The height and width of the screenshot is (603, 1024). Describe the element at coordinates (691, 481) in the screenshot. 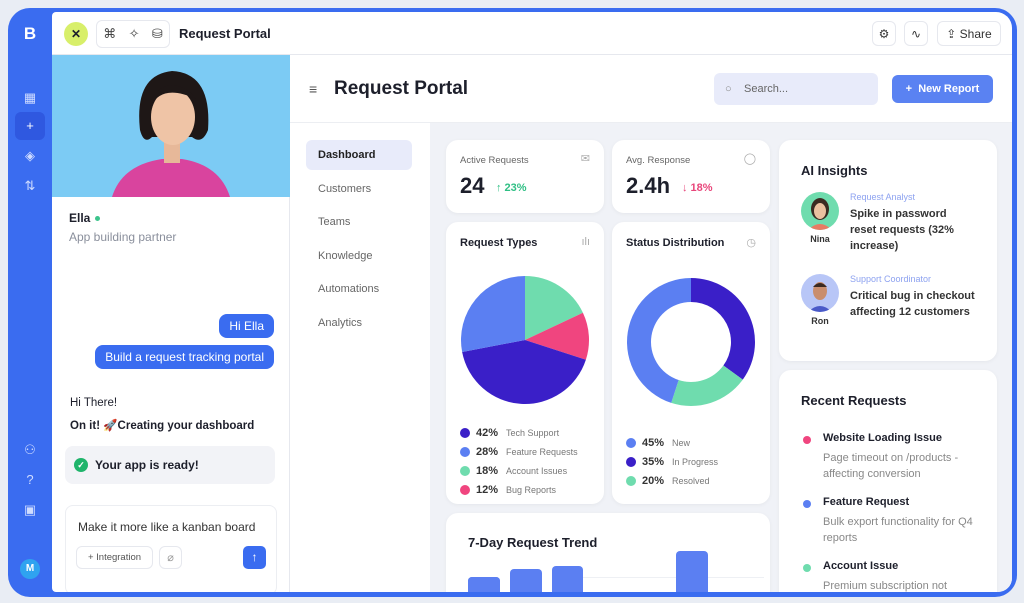

I see `legend-label: Resolved` at that location.